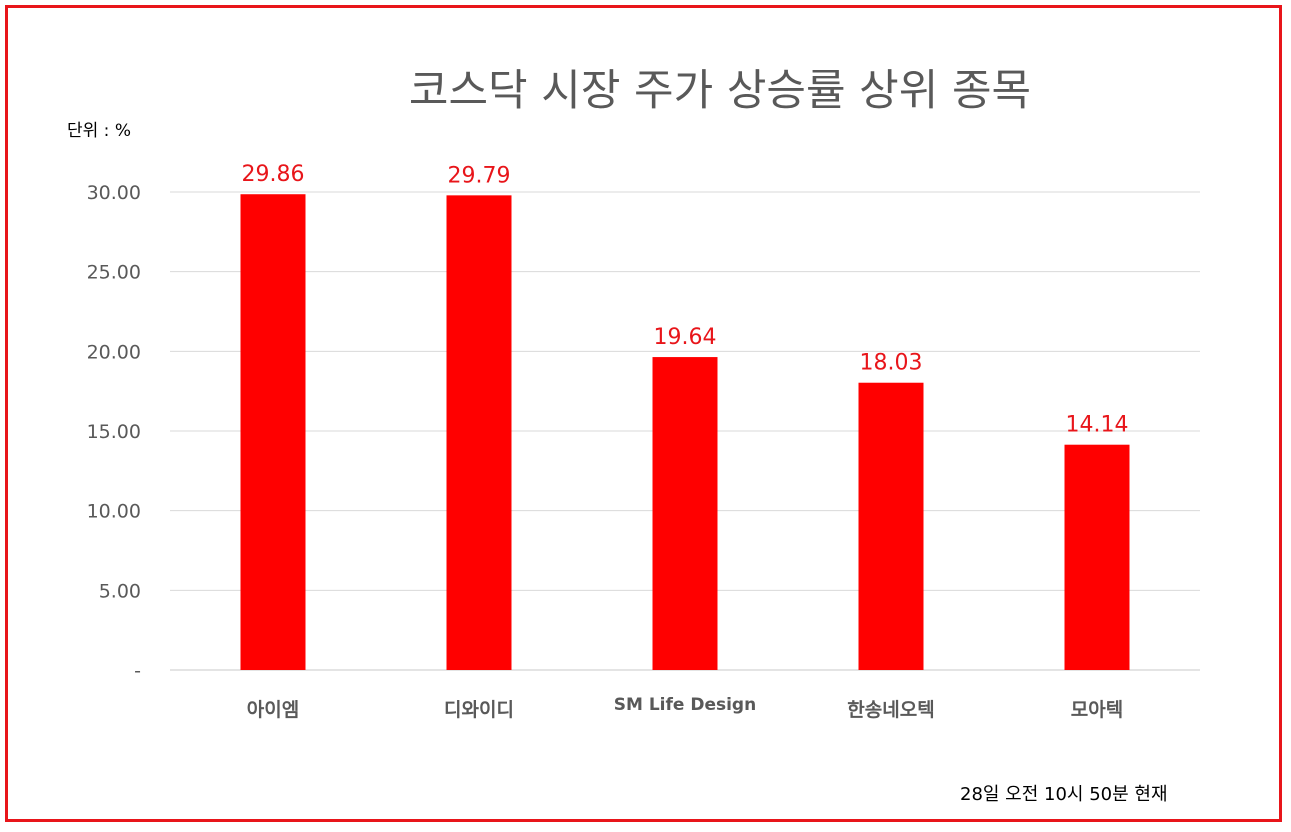 This screenshot has width=1291, height=832. Describe the element at coordinates (273, 710) in the screenshot. I see `x-tick-label: 아이엠` at that location.